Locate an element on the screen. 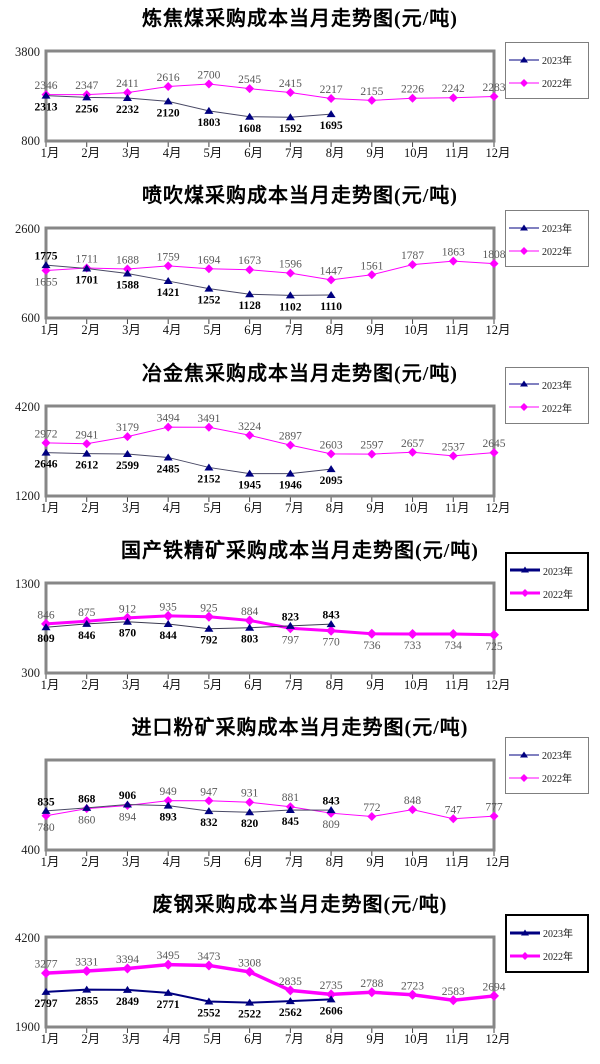 This screenshot has width=600, height=1064. value-label: 832 is located at coordinates (209, 823).